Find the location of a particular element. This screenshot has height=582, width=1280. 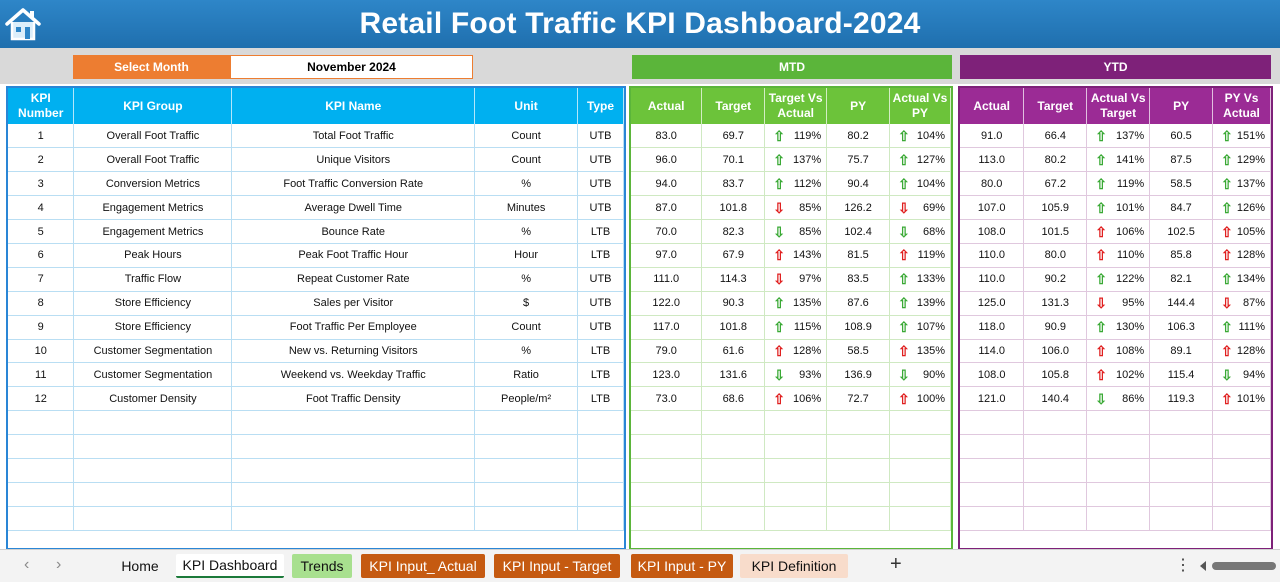

kpi-name-cell: Repeat Customer Rate is located at coordinates (353, 279).